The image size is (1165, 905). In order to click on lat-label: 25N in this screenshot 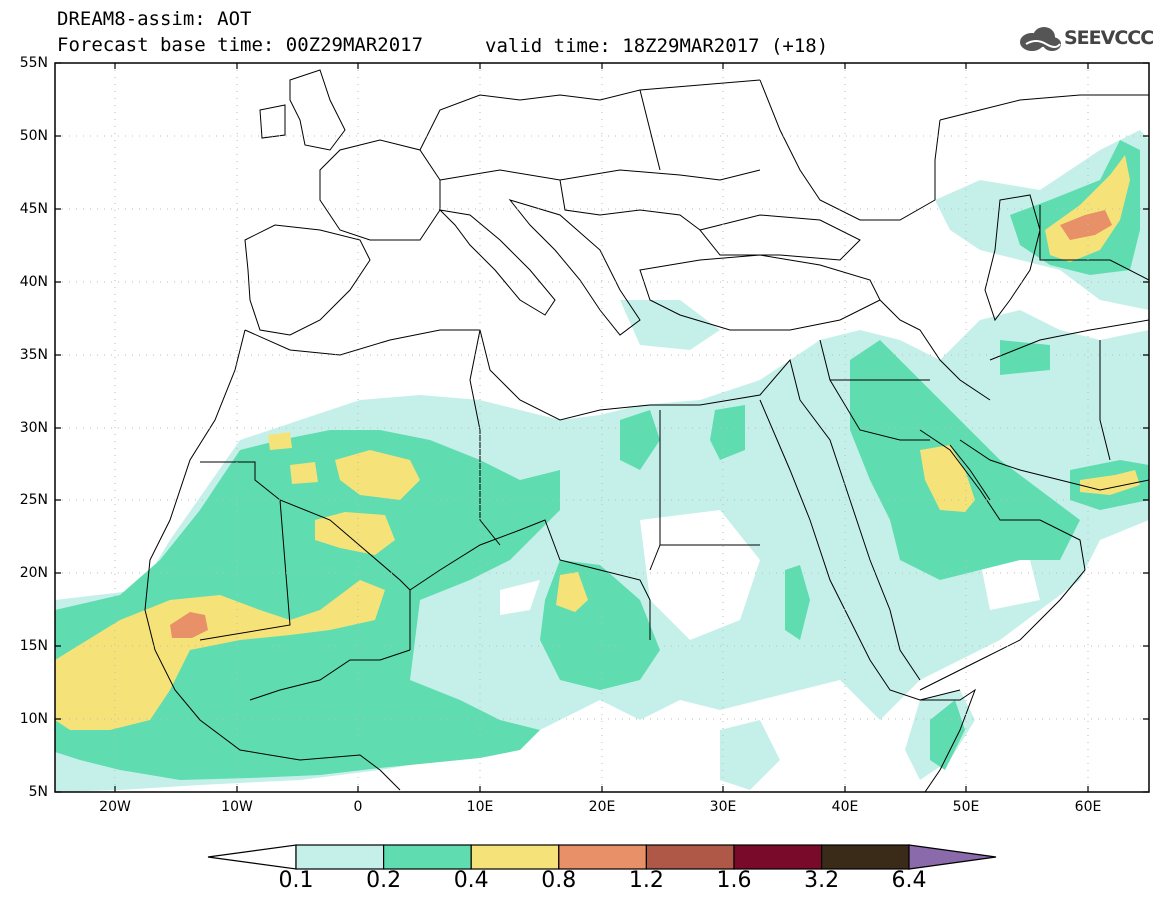, I will do `click(33, 500)`.